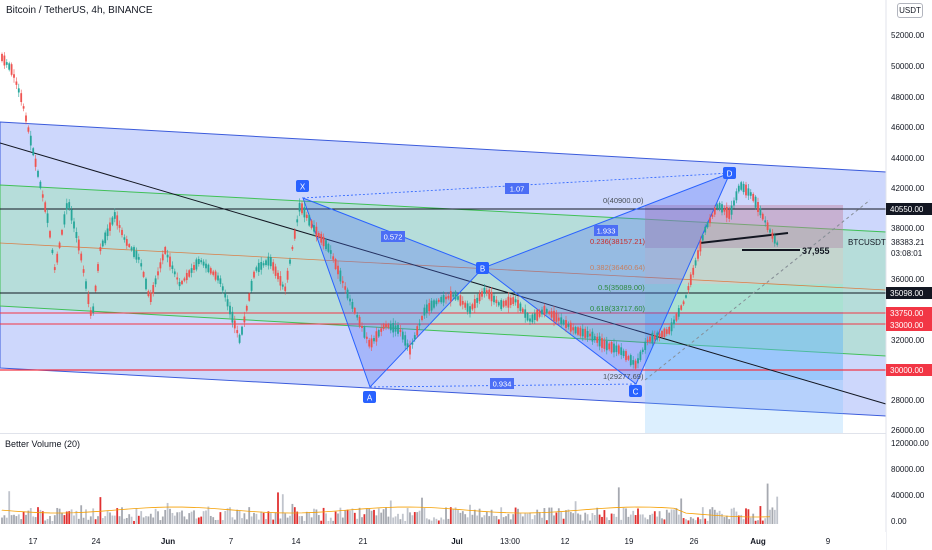 The width and height of the screenshot is (932, 550). What do you see at coordinates (43, 444) in the screenshot?
I see `volume-indicator-title: Better Volume (20)` at bounding box center [43, 444].